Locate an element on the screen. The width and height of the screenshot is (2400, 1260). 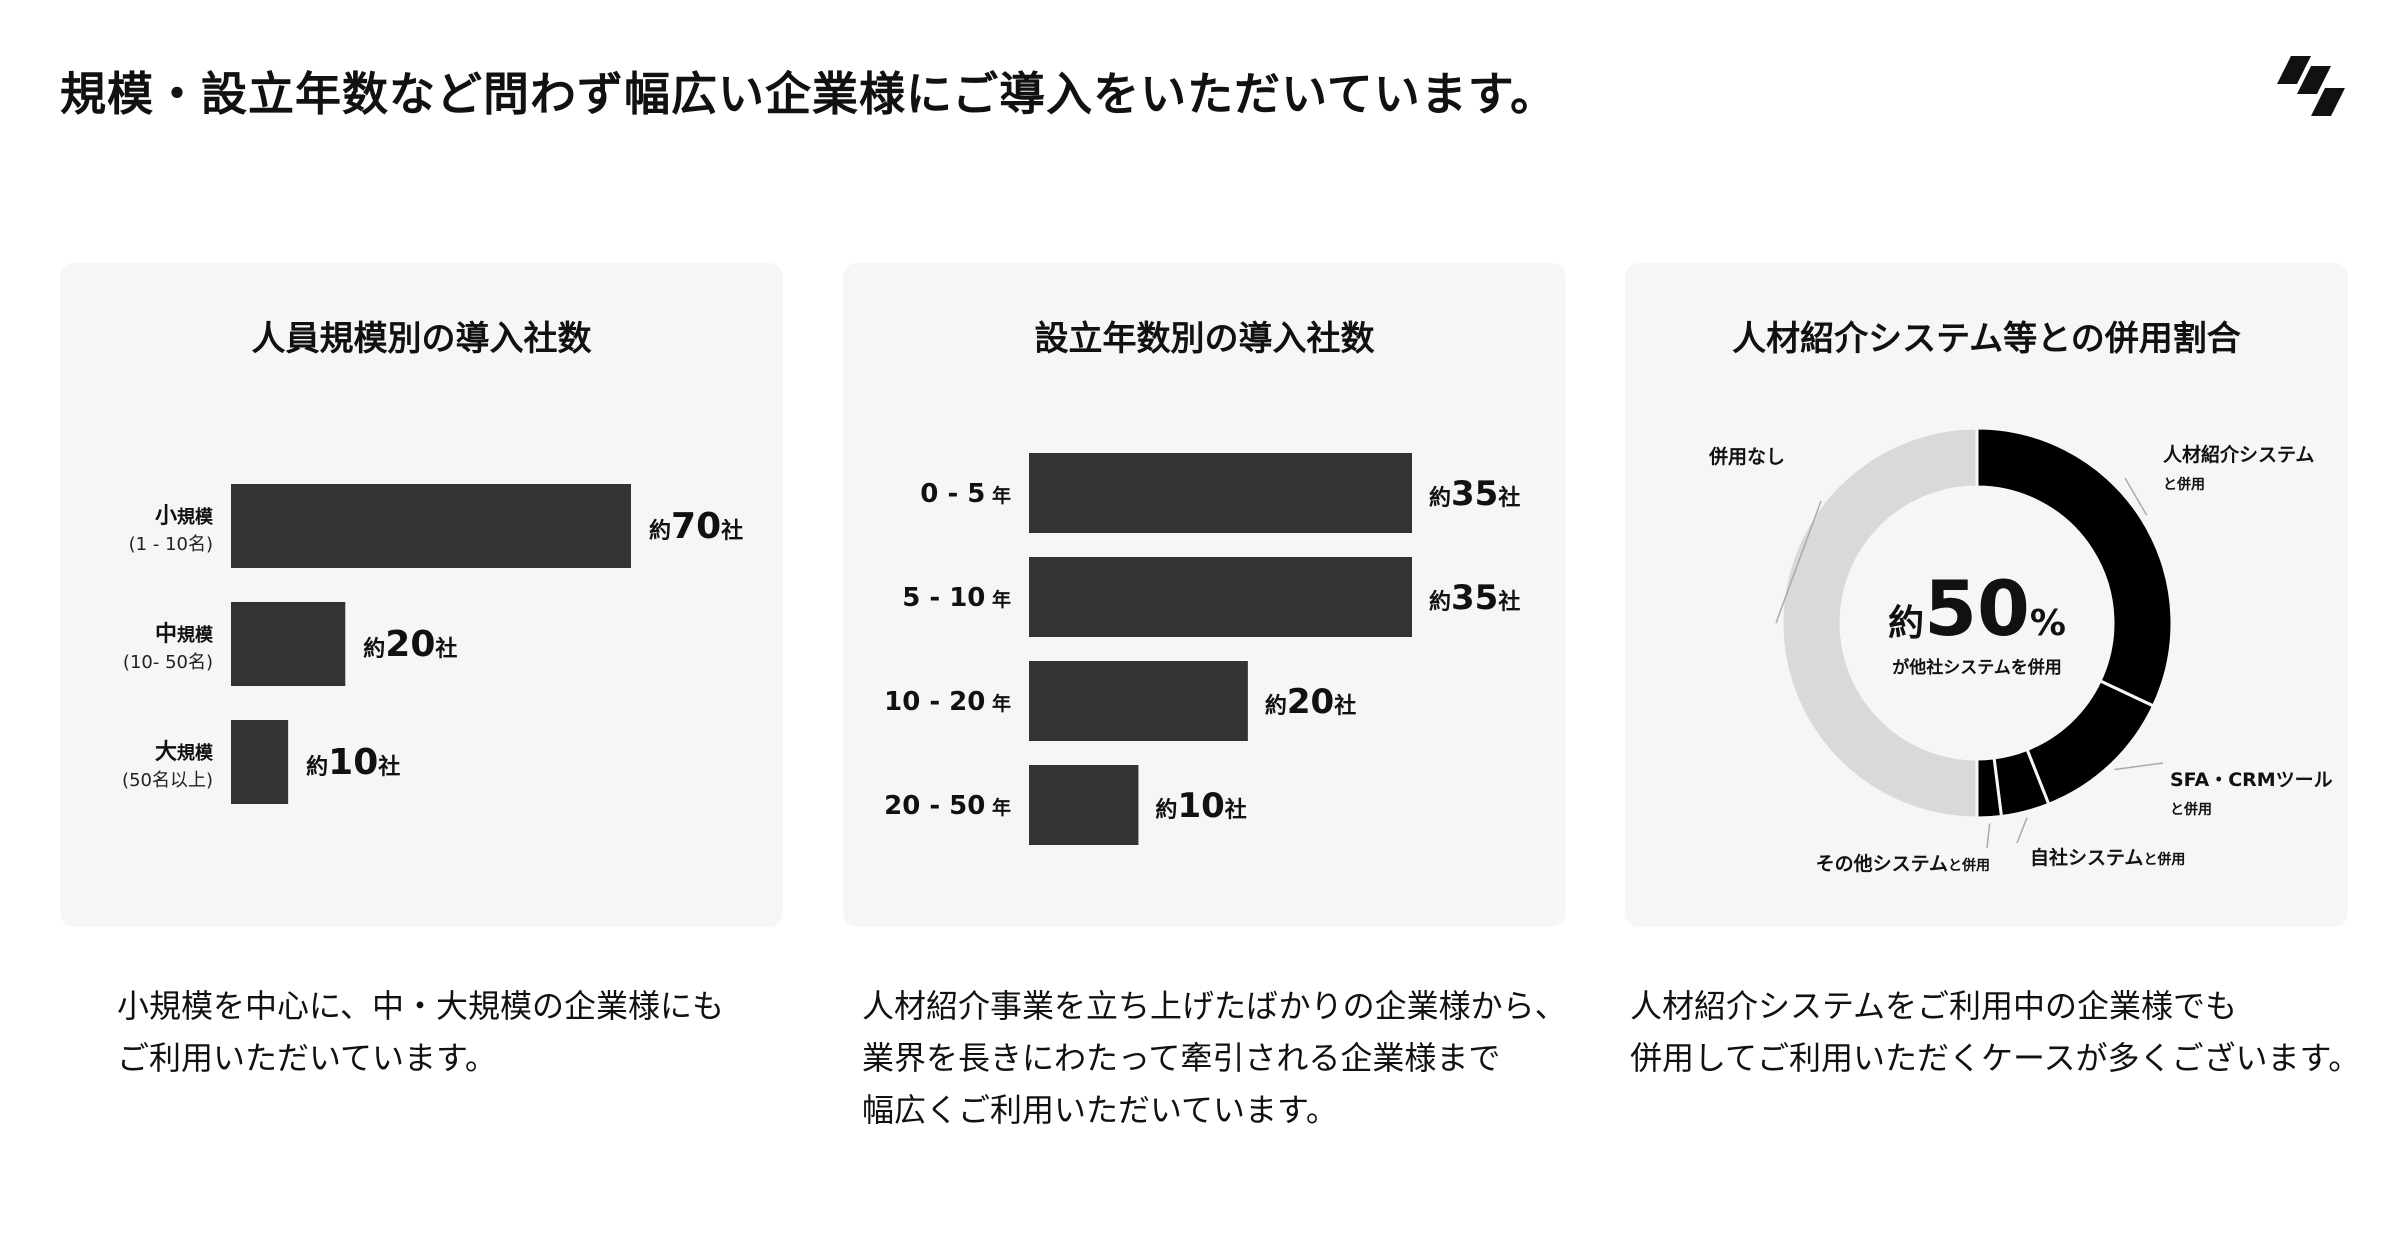
tick-label-main: 小 is located at coordinates (166, 516).